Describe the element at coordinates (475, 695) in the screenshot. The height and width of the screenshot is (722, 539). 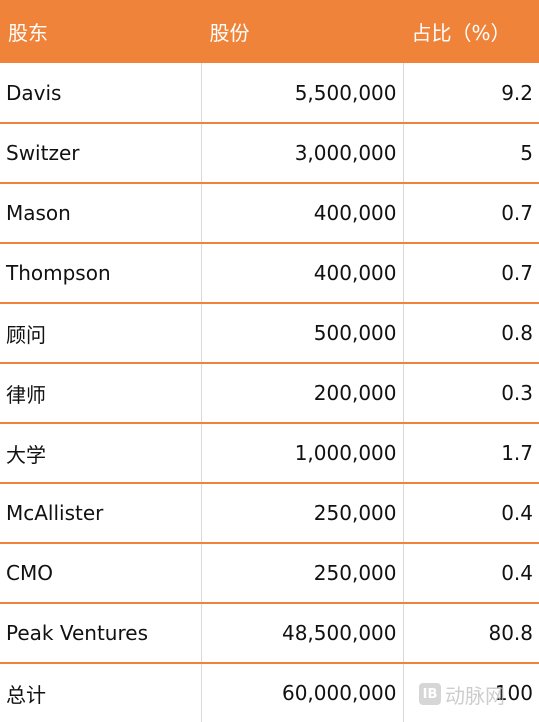
I see `watermark-text: 动脉网` at that location.